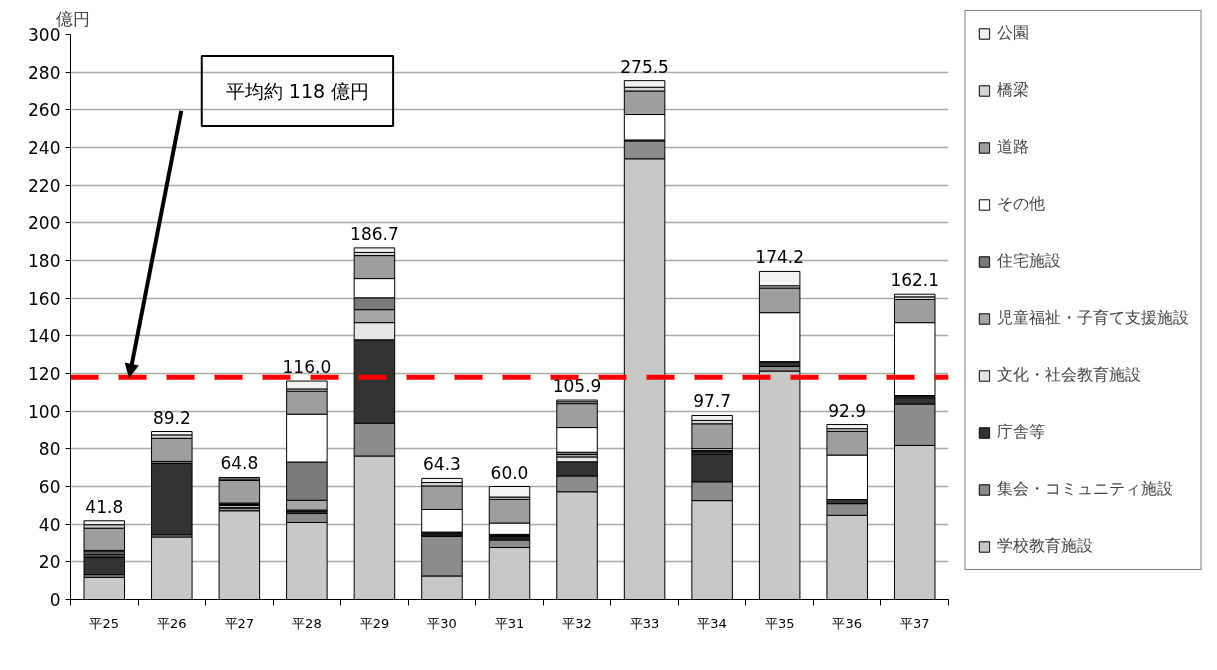 The height and width of the screenshot is (670, 1217). I want to click on legend-label: 橋梁, so click(1012, 91).